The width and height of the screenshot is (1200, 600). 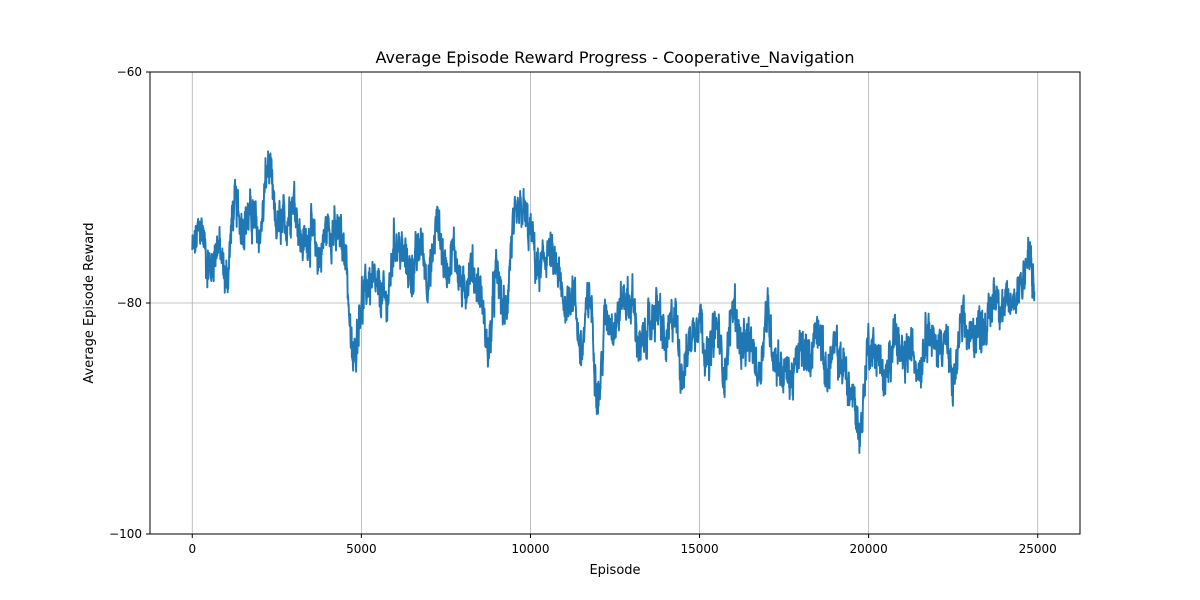 What do you see at coordinates (89, 302) in the screenshot?
I see `y-axis-title: Average Episode Reward` at bounding box center [89, 302].